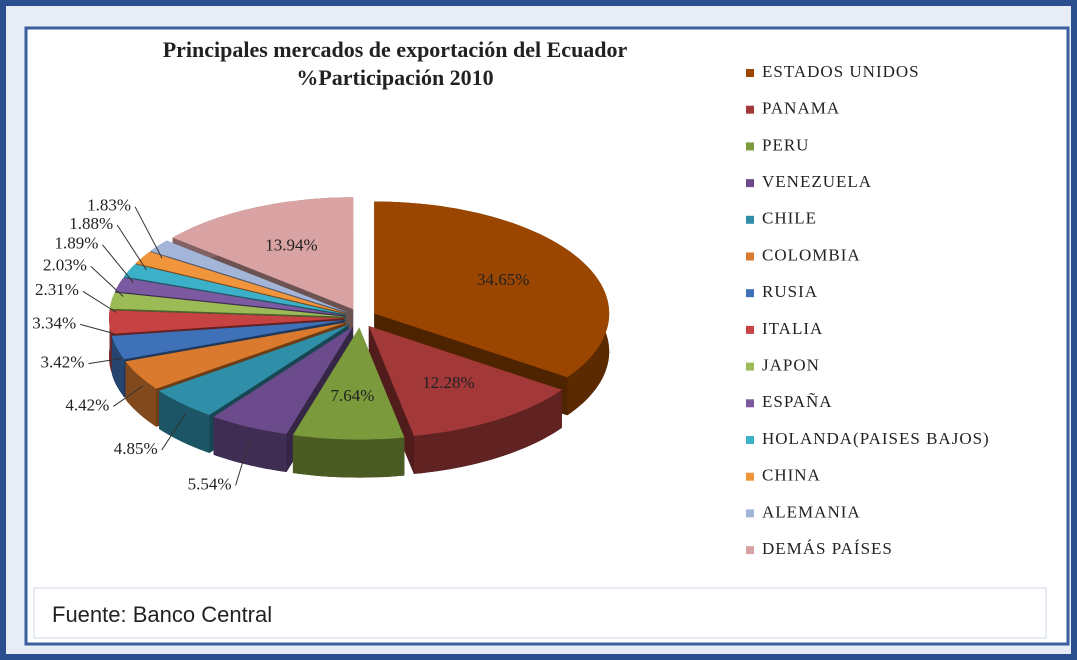 The width and height of the screenshot is (1077, 660). I want to click on data-label: 5.54%, so click(210, 483).